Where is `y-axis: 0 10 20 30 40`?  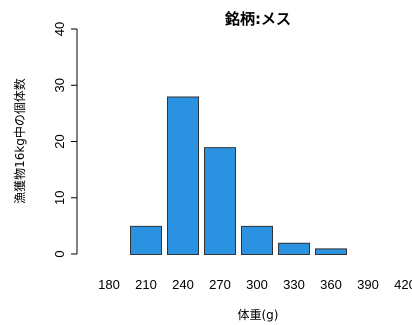 y-axis: 0 10 20 30 40 is located at coordinates (65, 140).